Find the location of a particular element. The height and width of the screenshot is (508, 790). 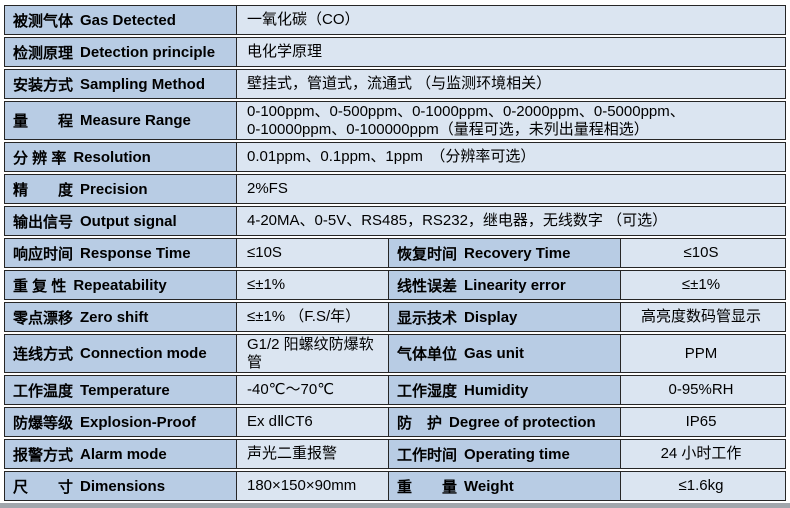

label-en: Linearity error is located at coordinates (515, 285).